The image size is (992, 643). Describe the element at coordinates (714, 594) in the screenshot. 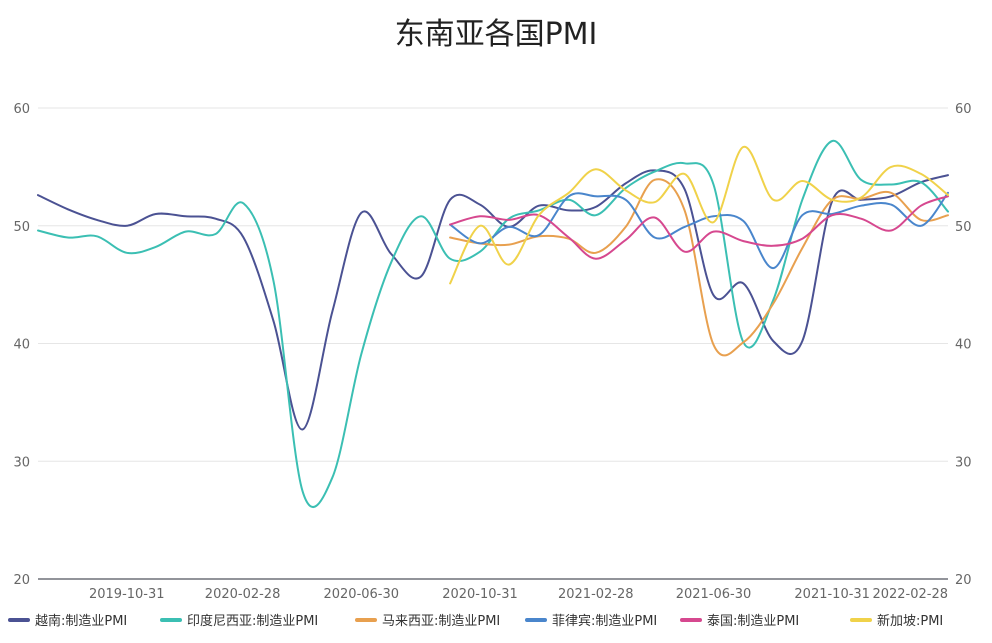

I see `x-tick-label: 2021-06-30` at that location.